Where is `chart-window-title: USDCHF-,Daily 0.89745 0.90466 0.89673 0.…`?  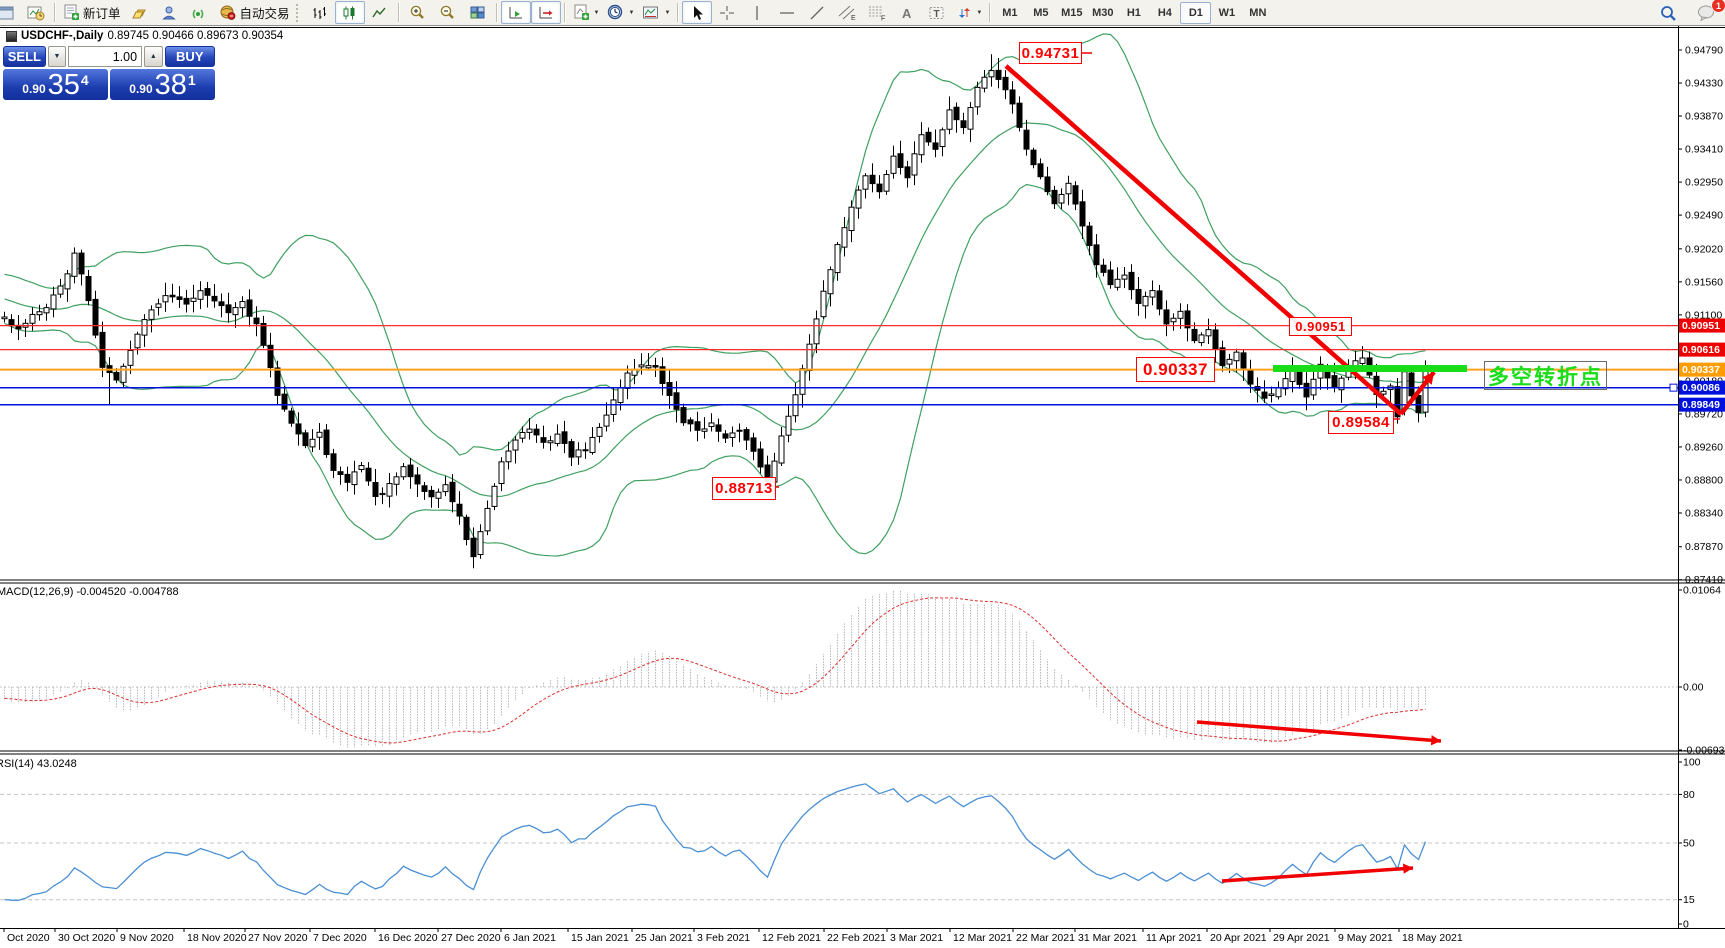
chart-window-title: USDCHF-,Daily 0.89745 0.90466 0.89673 0.… is located at coordinates (144, 36).